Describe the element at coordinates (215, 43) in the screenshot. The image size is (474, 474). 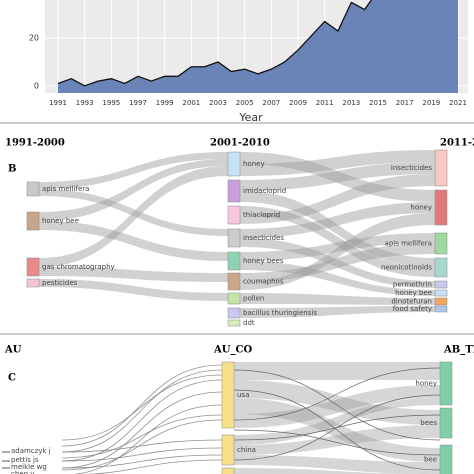
I see `line` at that location.